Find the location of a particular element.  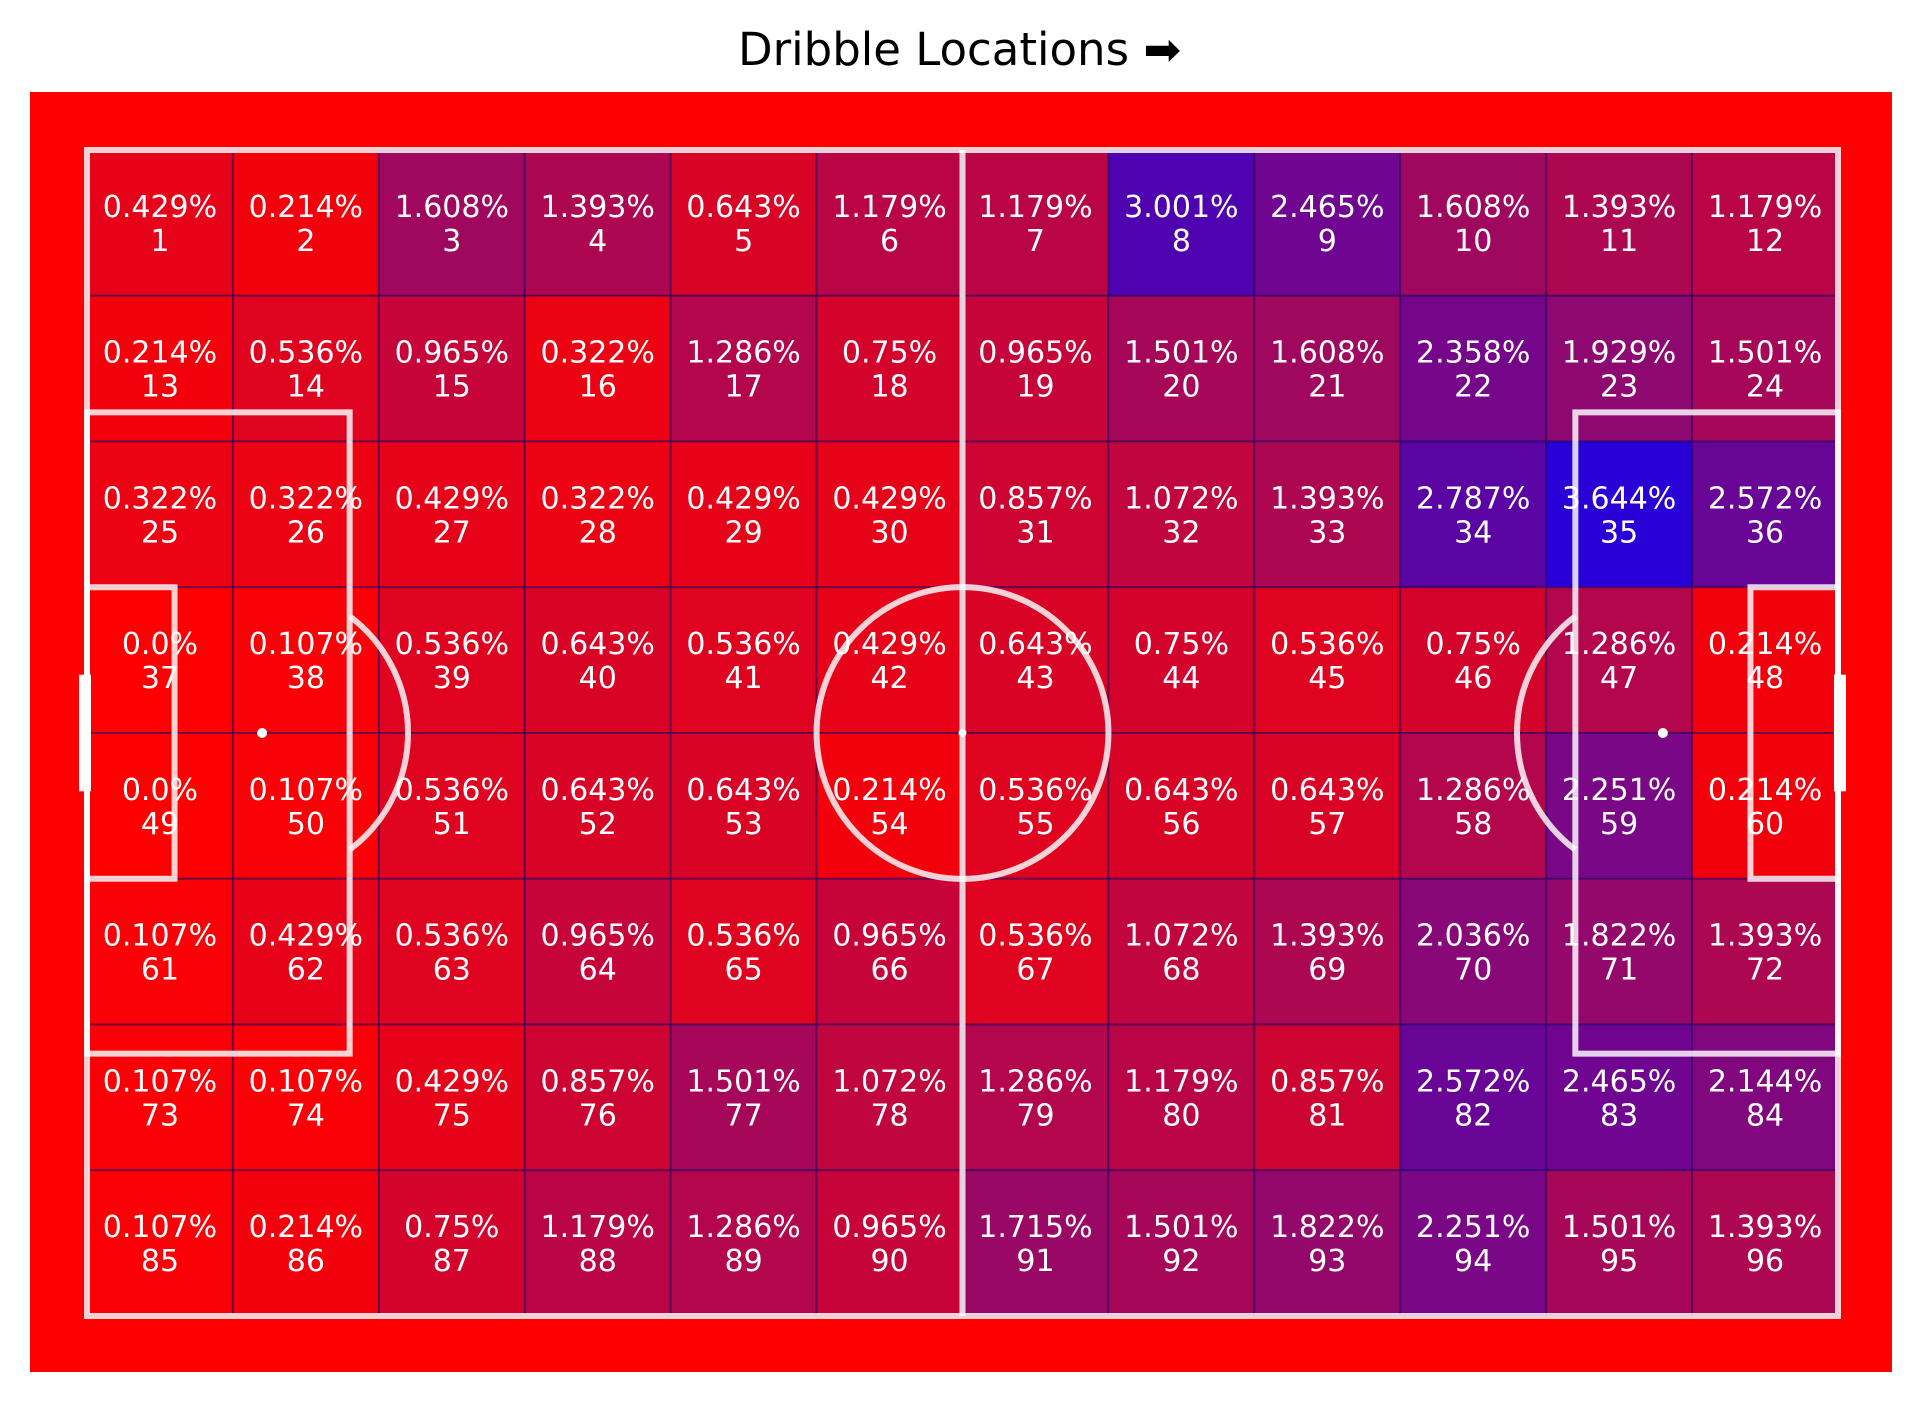

cell-31-number: 31 is located at coordinates (1035, 532).